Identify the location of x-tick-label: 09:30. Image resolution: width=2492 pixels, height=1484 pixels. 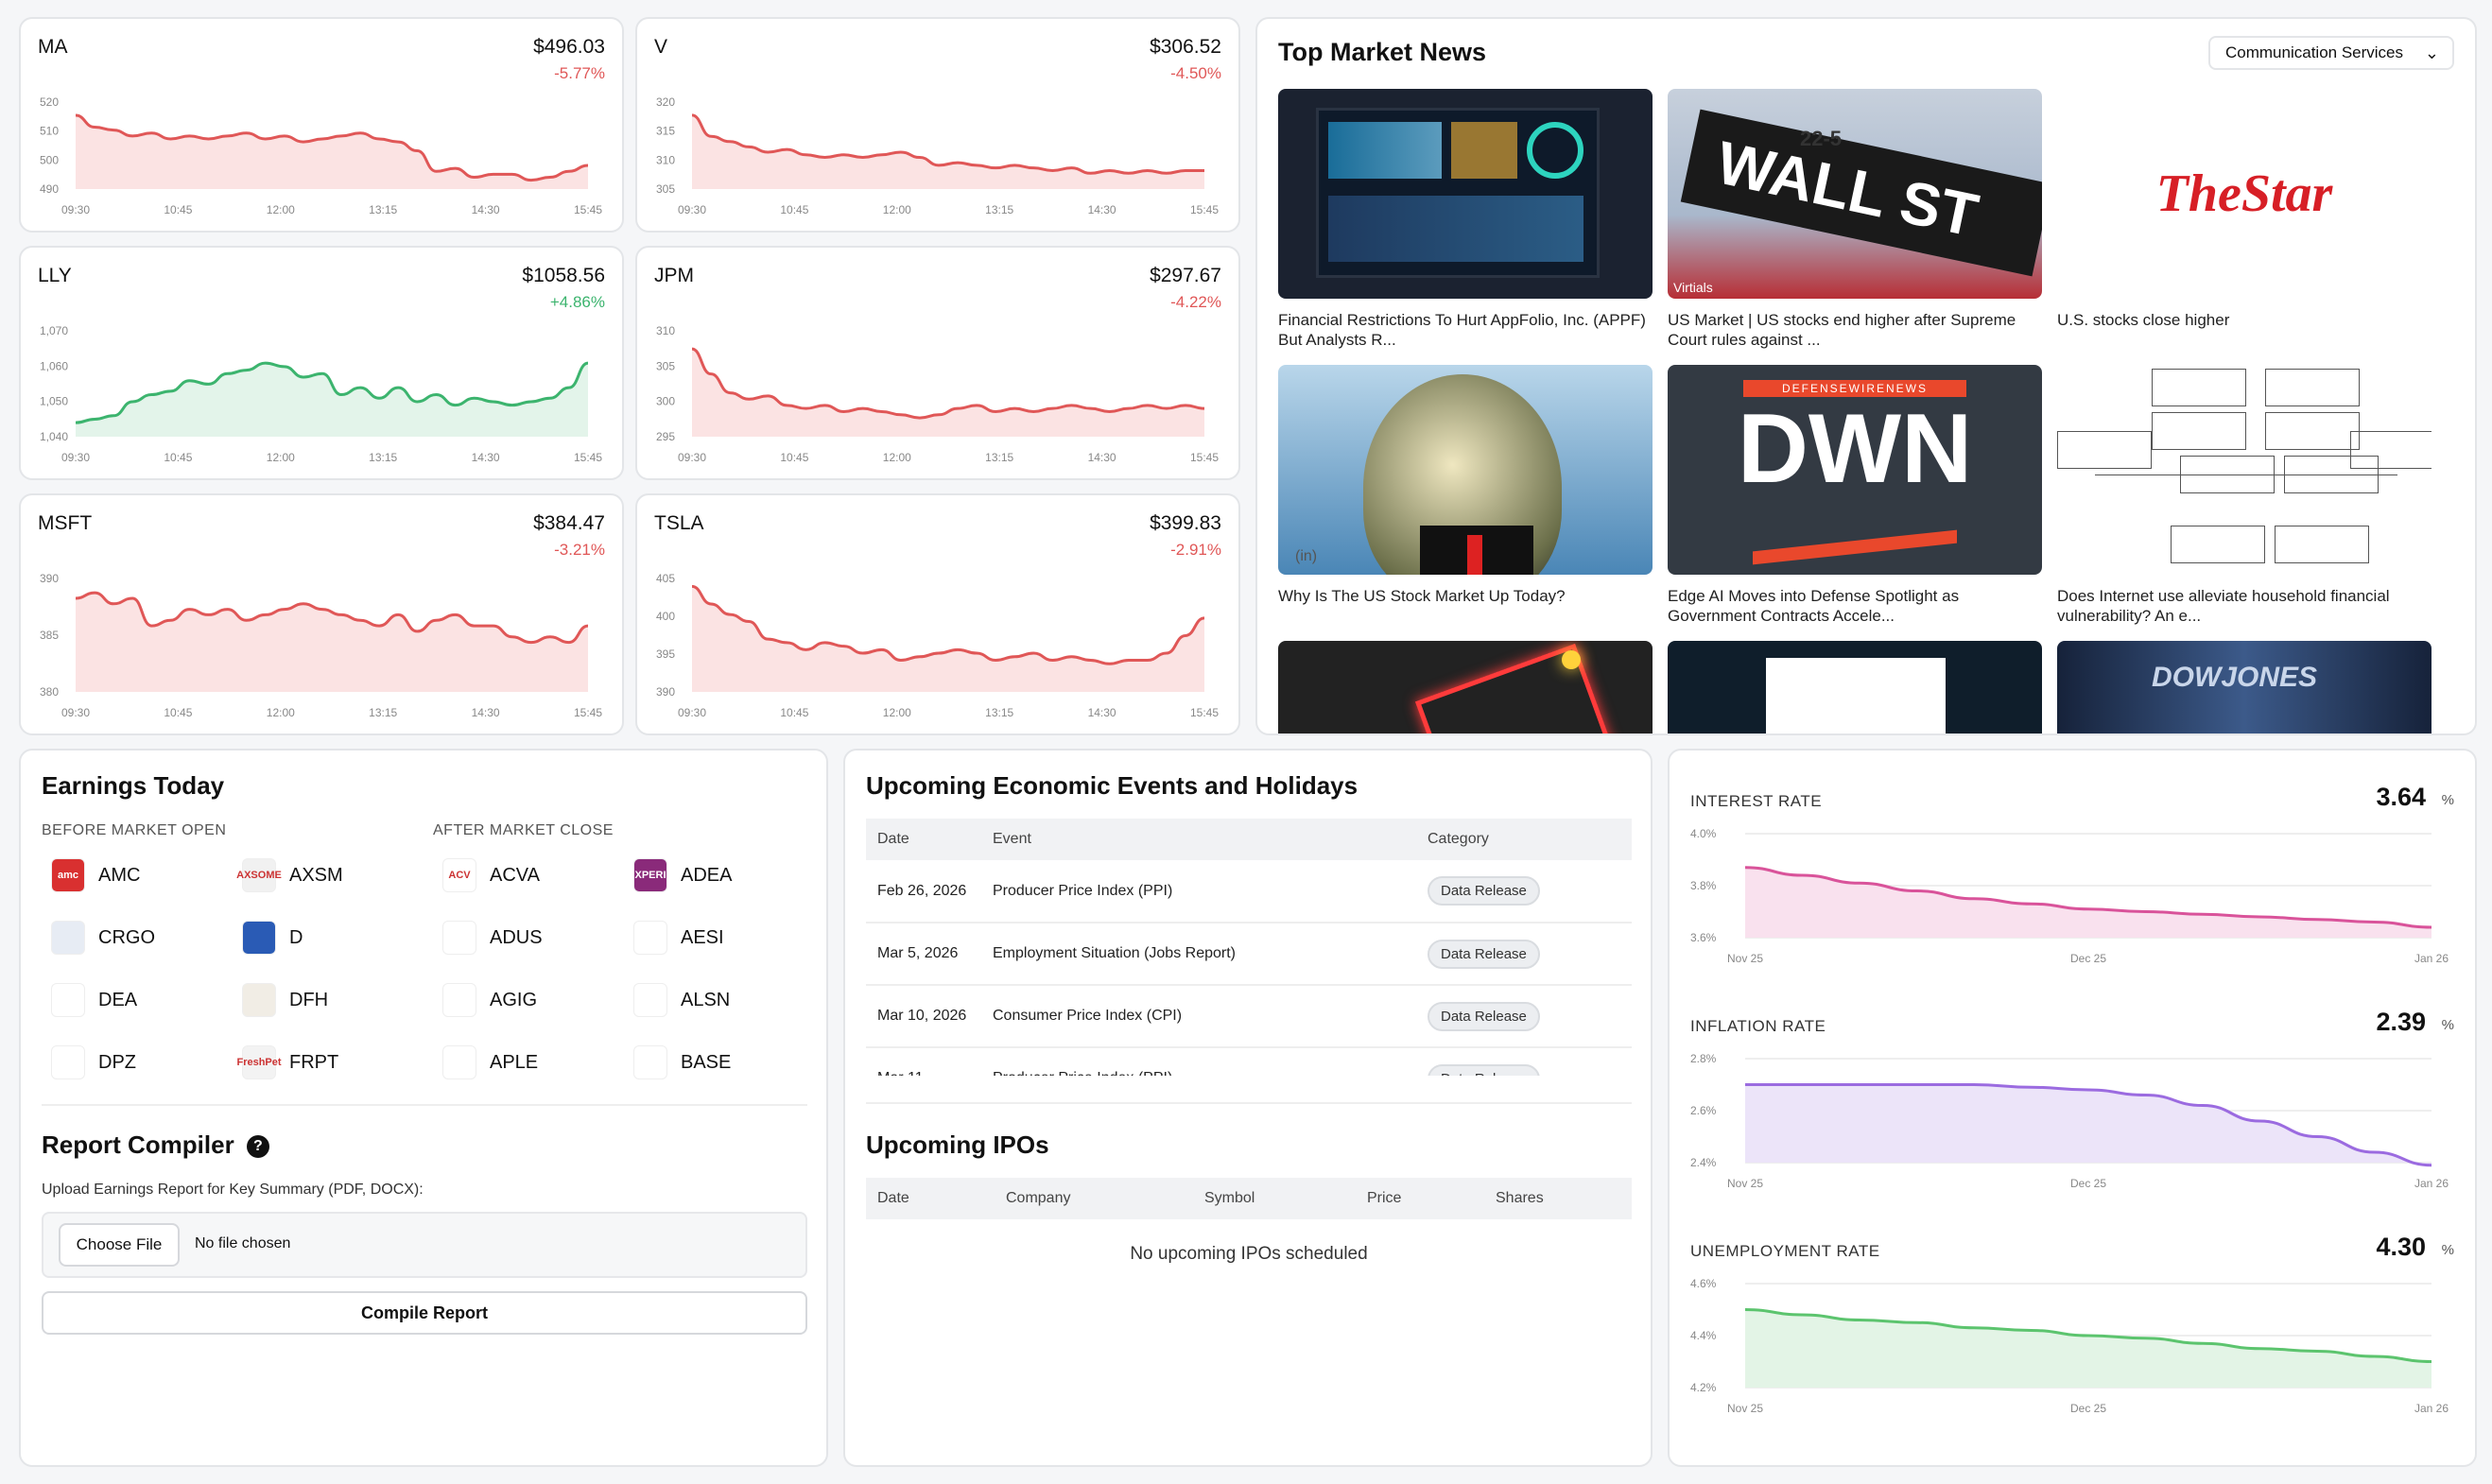
(692, 209).